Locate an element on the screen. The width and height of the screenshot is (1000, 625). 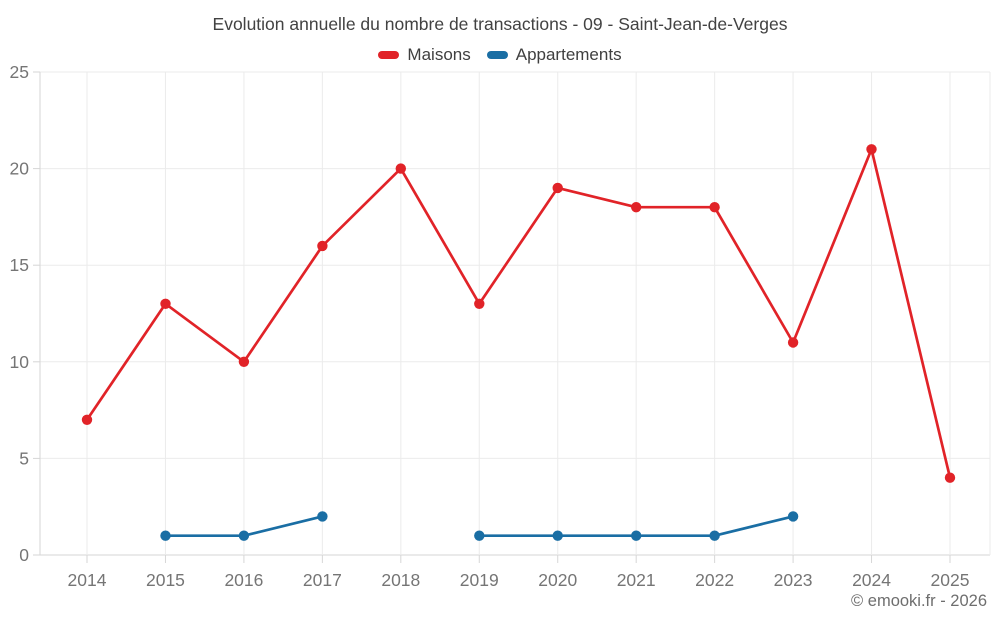
maisons-point-2016 is located at coordinates (244, 361).